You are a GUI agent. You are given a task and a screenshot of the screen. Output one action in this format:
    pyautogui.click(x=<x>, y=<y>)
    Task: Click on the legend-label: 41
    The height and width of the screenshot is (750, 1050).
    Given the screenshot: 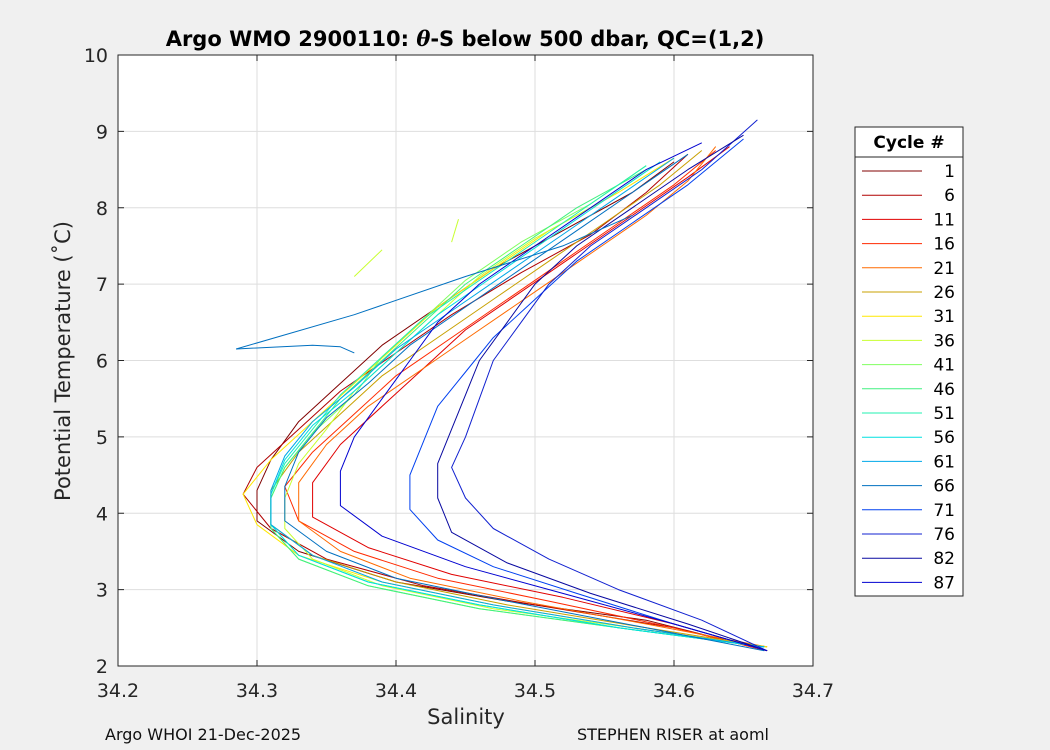 What is the action you would take?
    pyautogui.click(x=944, y=366)
    